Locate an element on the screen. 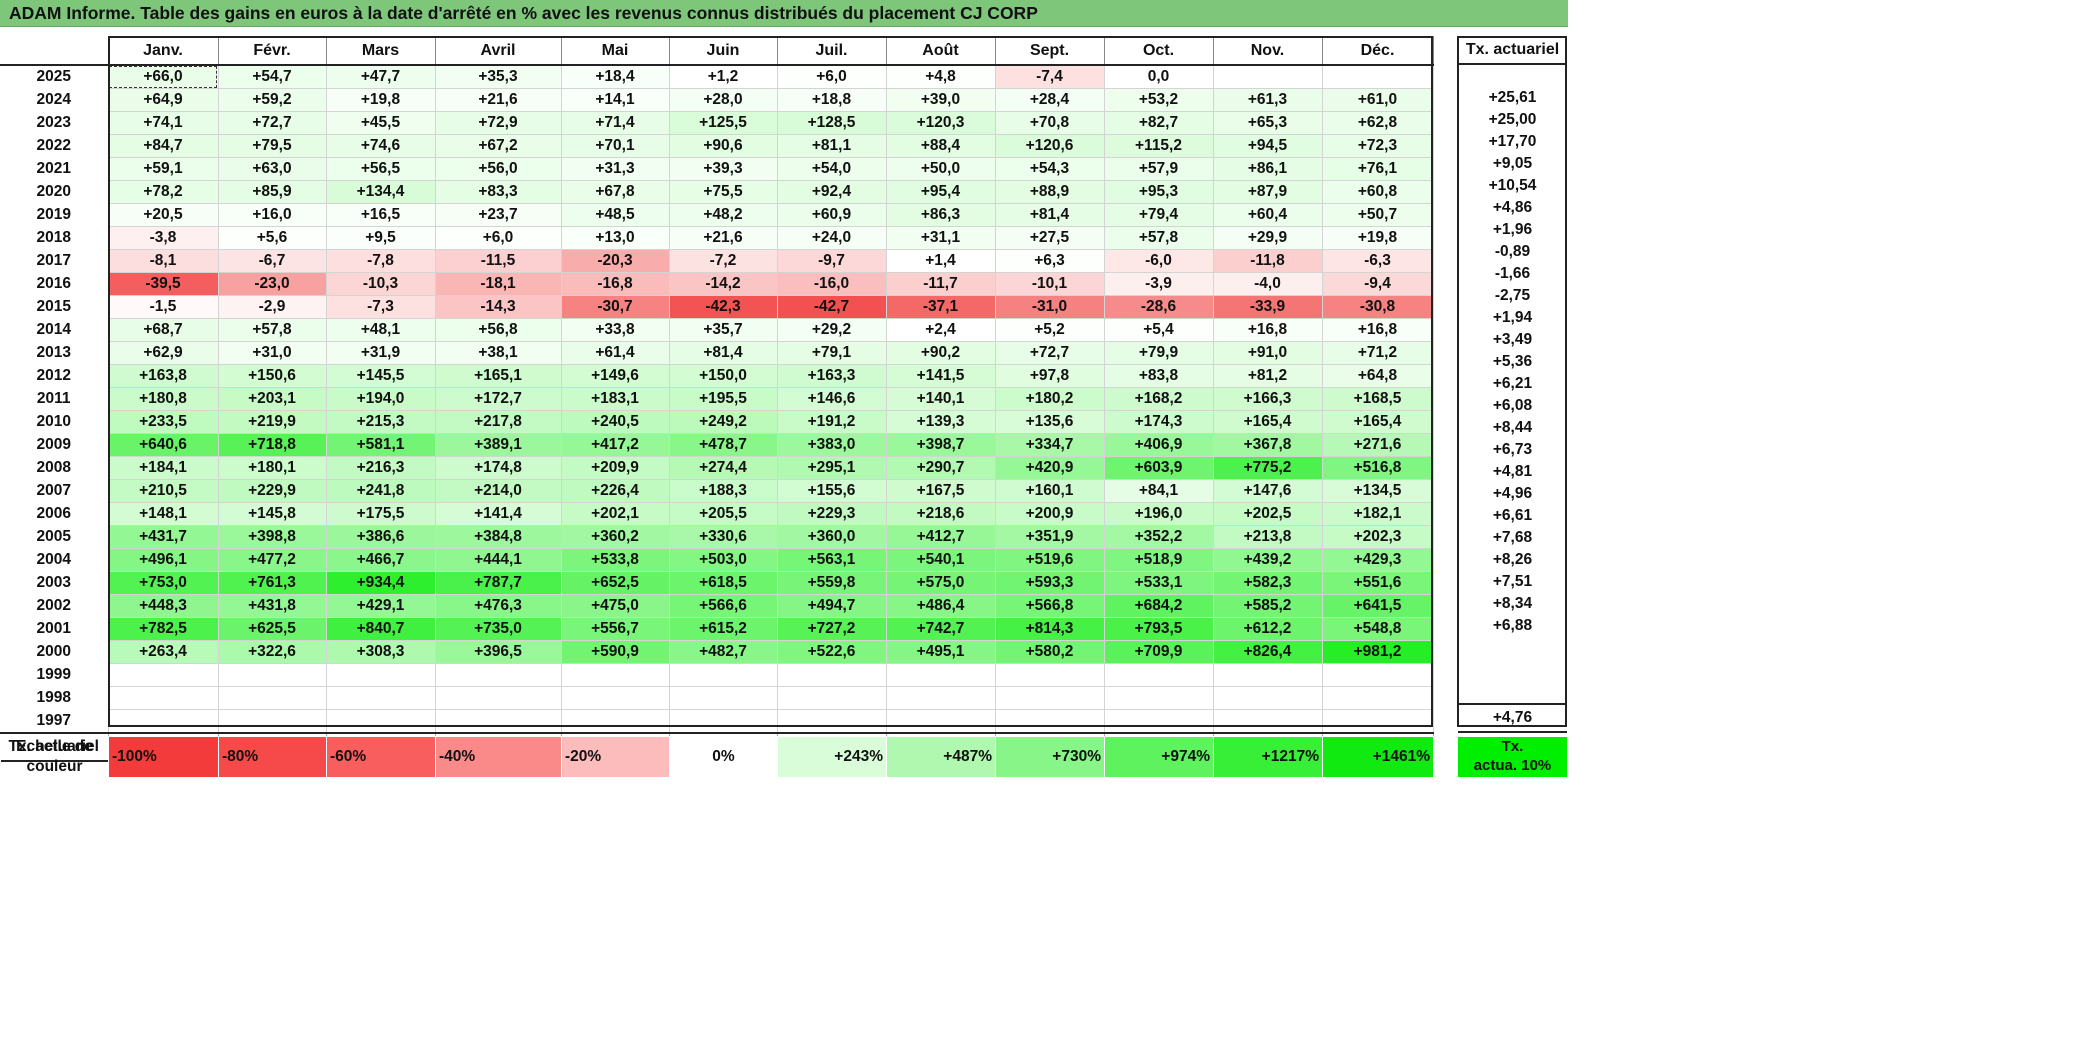 The height and width of the screenshot is (1037, 2086). gain-cell: +2,4 is located at coordinates (940, 330).